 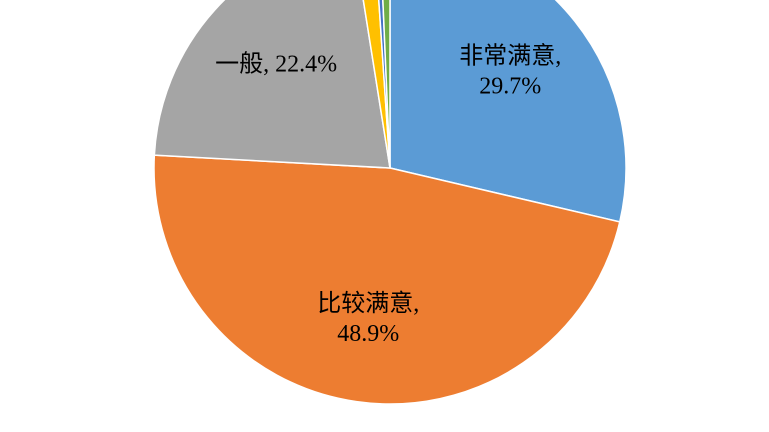 I want to click on data-label: 非常满意, 29.7%, so click(x=510, y=70).